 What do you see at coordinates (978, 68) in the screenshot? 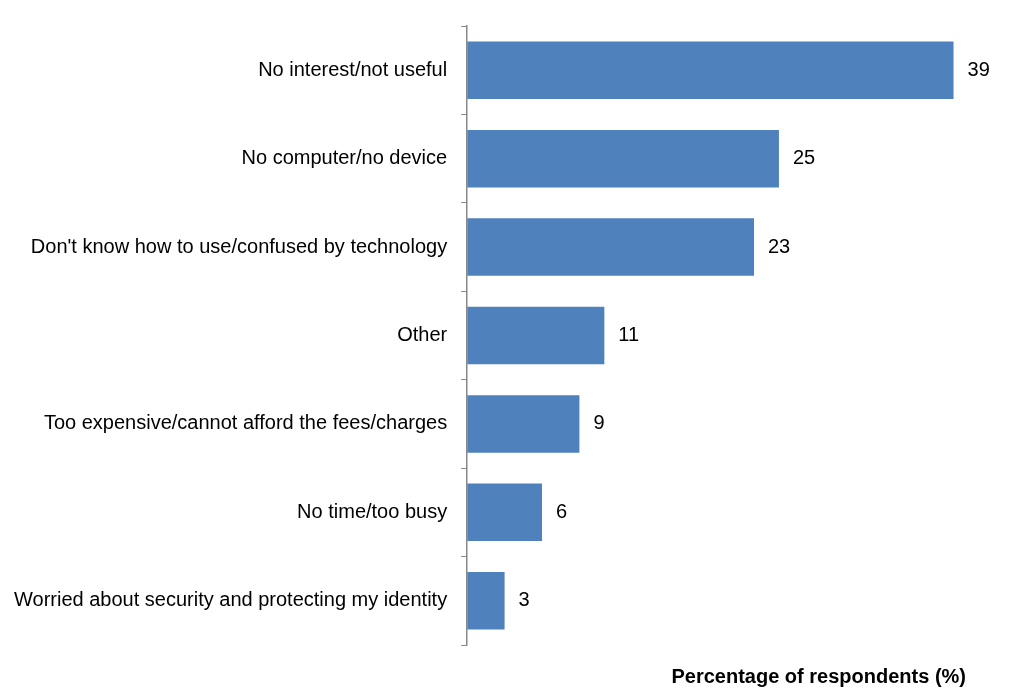
I see `data-label: 39` at bounding box center [978, 68].